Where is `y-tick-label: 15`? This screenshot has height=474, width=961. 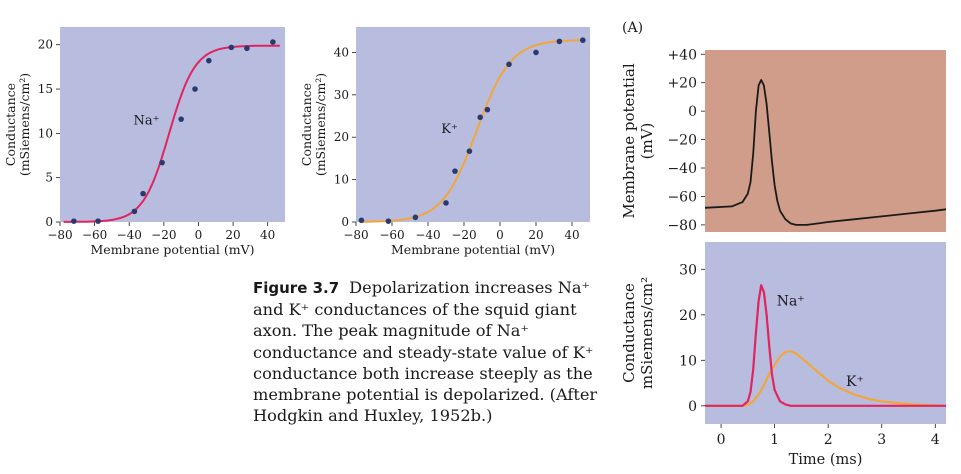
y-tick-label: 15 is located at coordinates (45, 89).